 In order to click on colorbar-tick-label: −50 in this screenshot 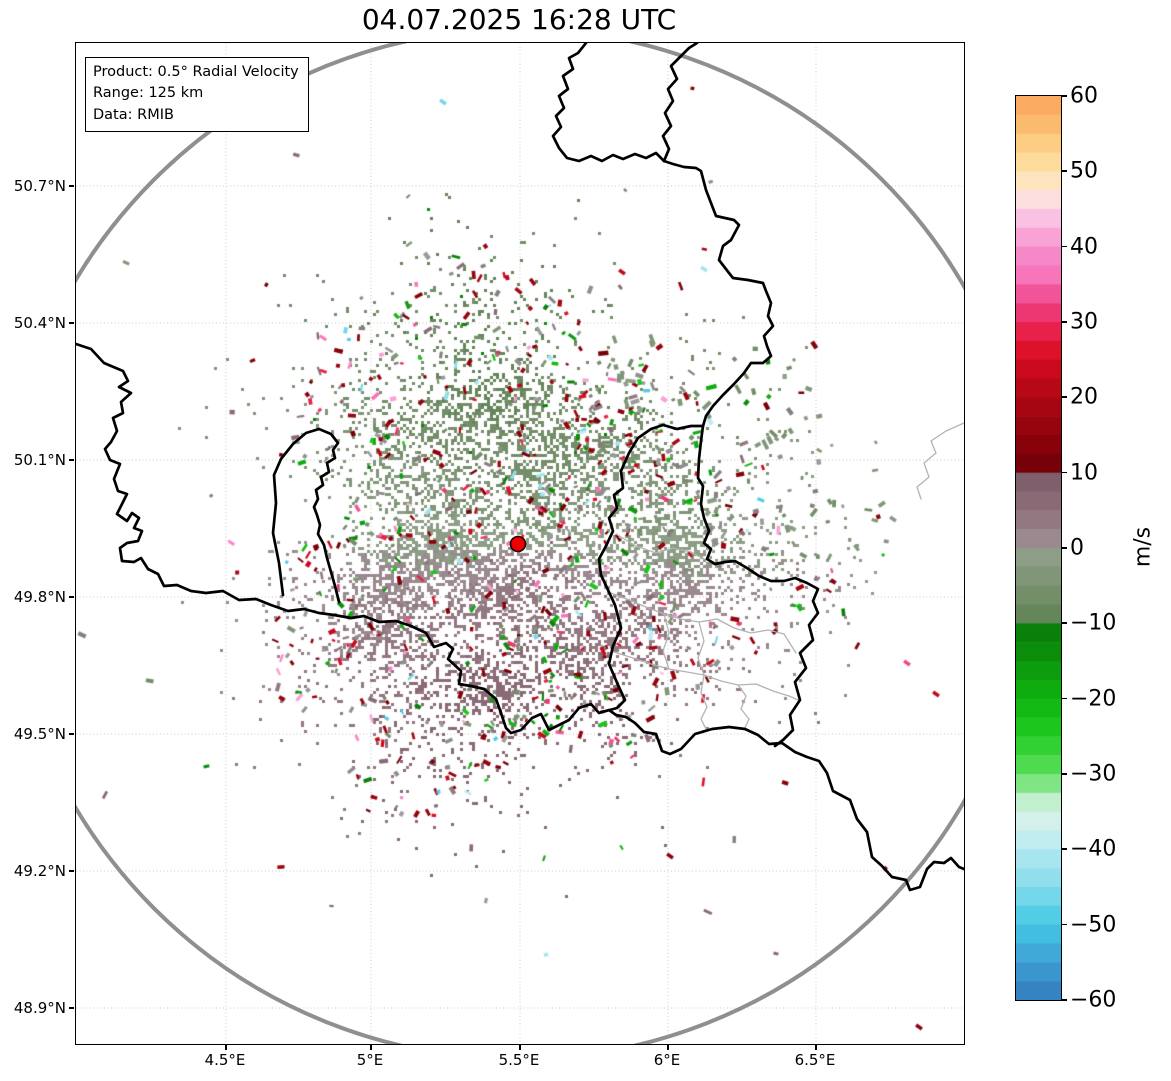, I will do `click(1093, 925)`.